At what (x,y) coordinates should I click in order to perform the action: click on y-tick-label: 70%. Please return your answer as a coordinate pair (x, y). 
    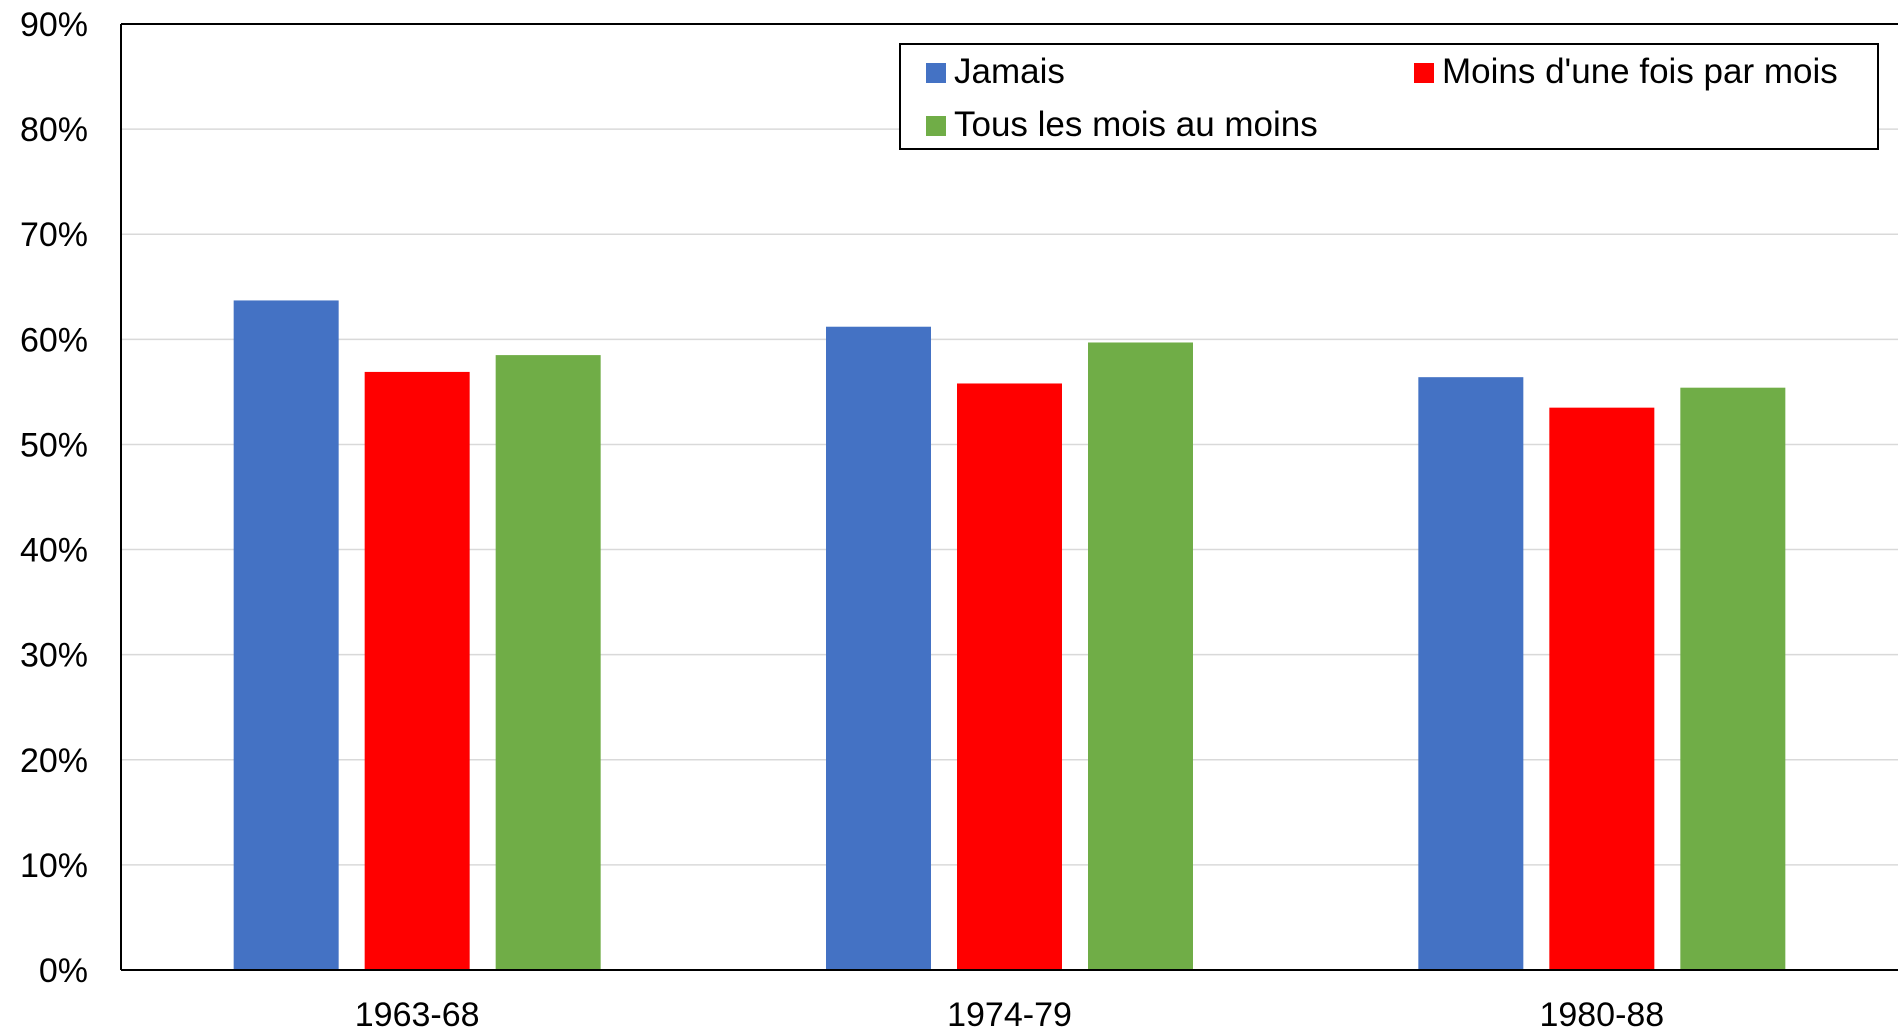
    Looking at the image, I should click on (54, 235).